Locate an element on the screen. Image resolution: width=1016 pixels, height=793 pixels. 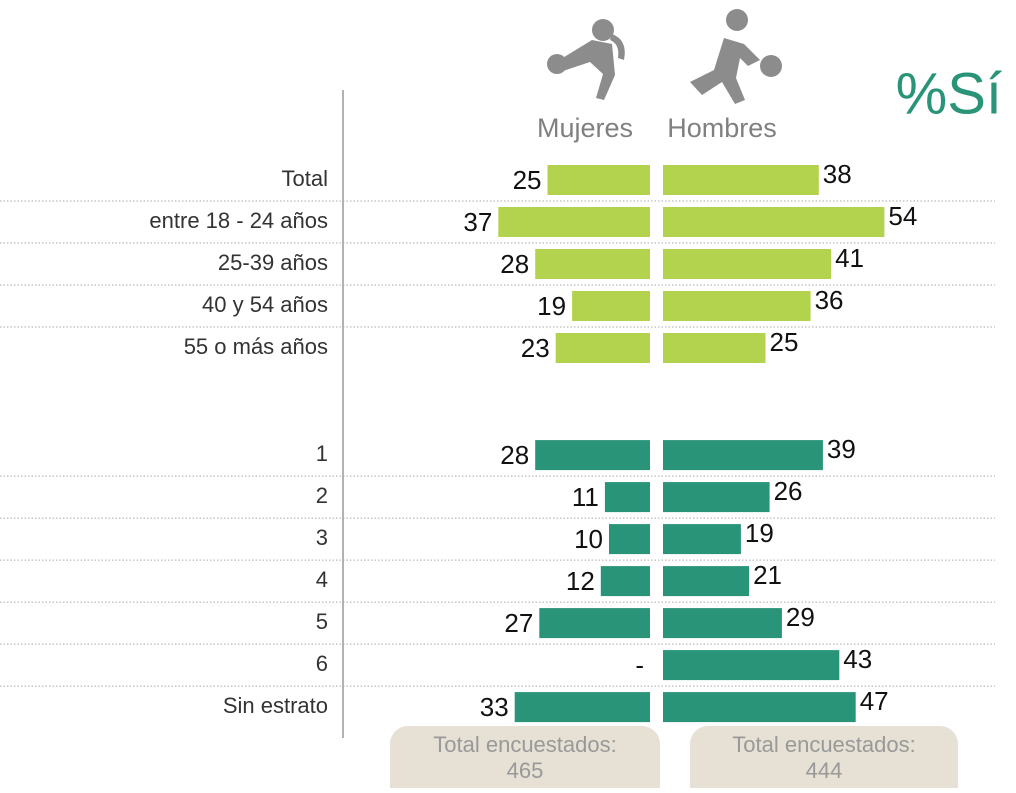
category-label: entre 18 - 24 años is located at coordinates (238, 220).